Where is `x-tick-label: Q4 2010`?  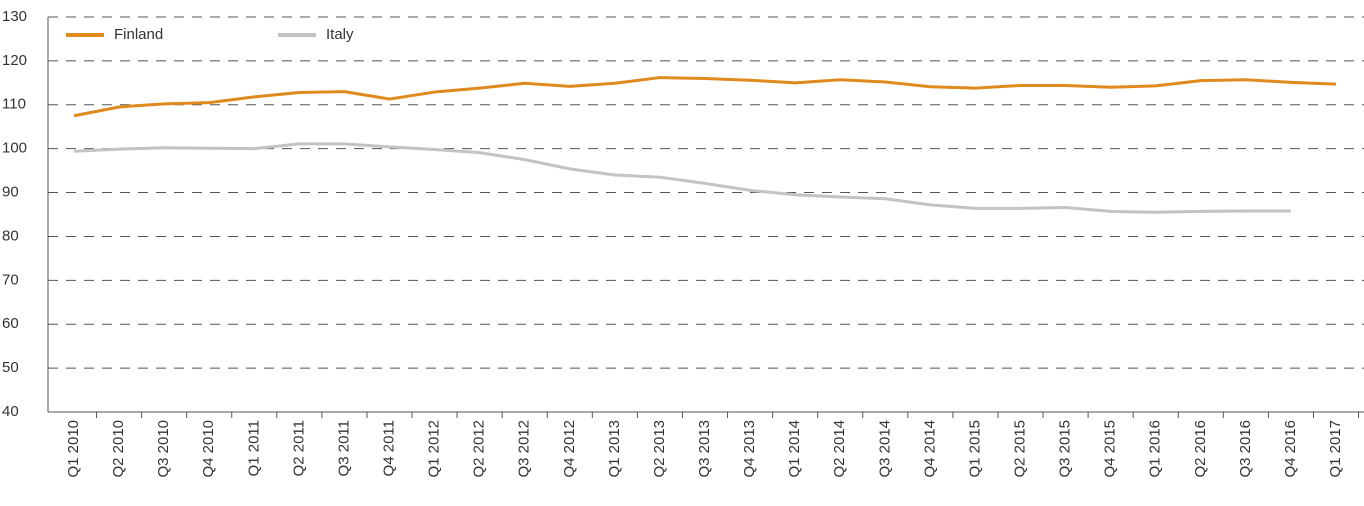 x-tick-label: Q4 2010 is located at coordinates (208, 449).